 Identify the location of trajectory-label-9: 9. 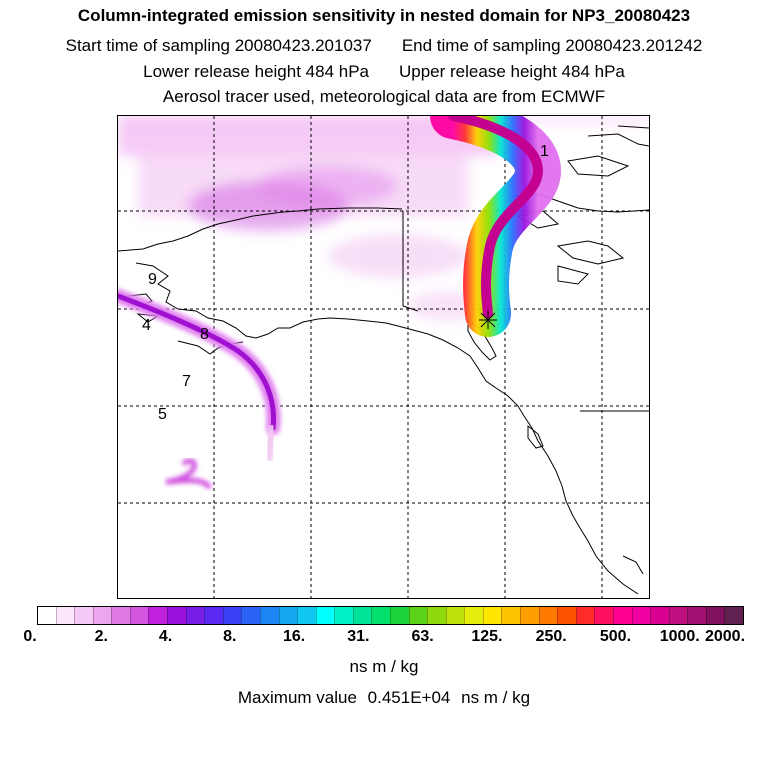
(152, 279).